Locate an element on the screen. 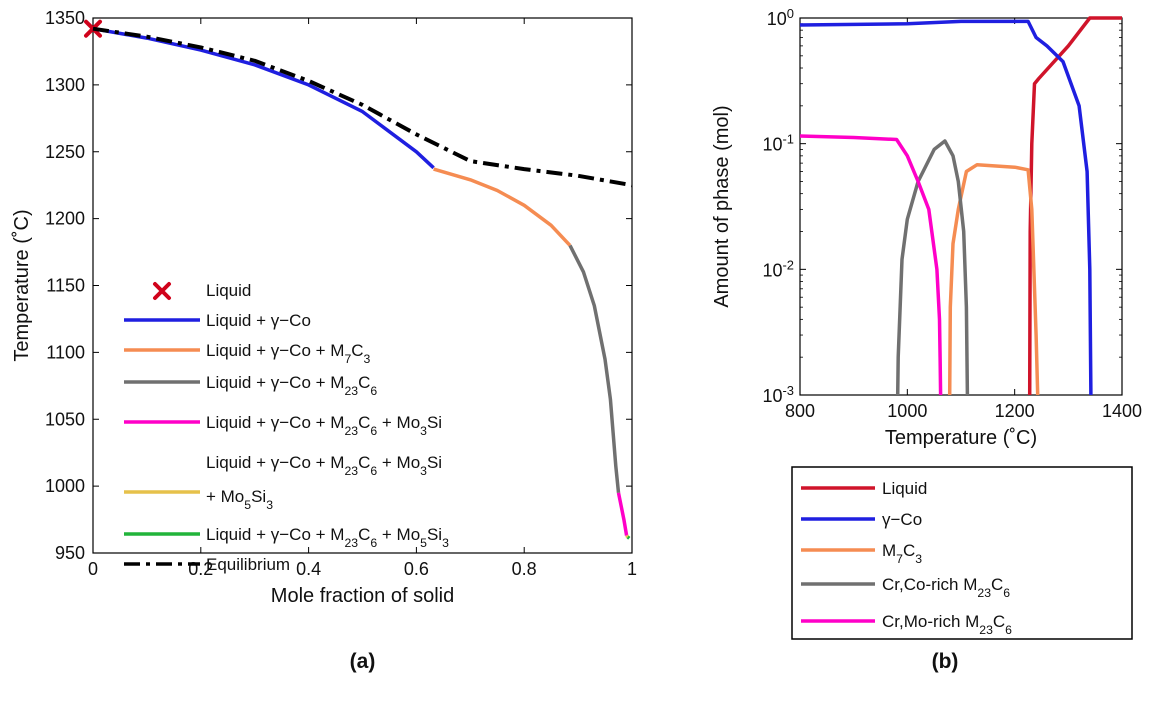  chart-a-legend-label: Liquid + γ−Co is located at coordinates (258, 320).